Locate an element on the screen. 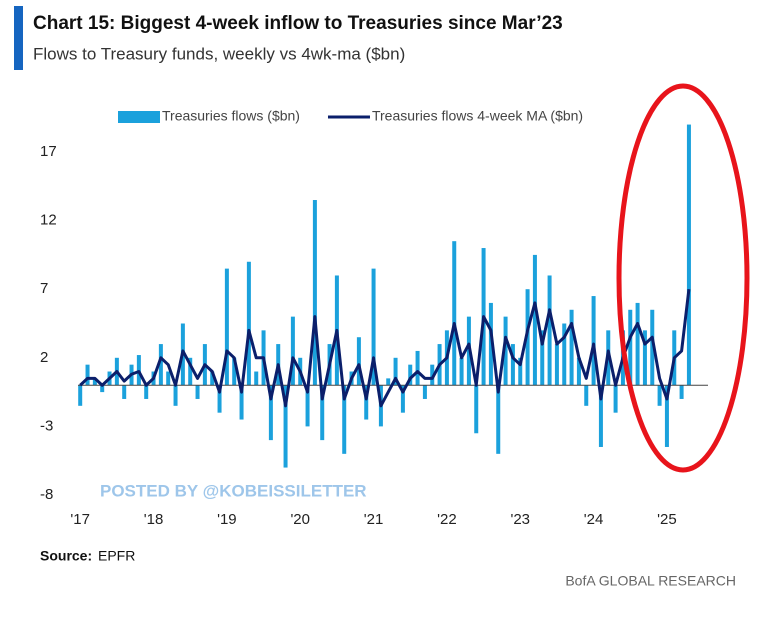  source-label: Source: is located at coordinates (66, 556).